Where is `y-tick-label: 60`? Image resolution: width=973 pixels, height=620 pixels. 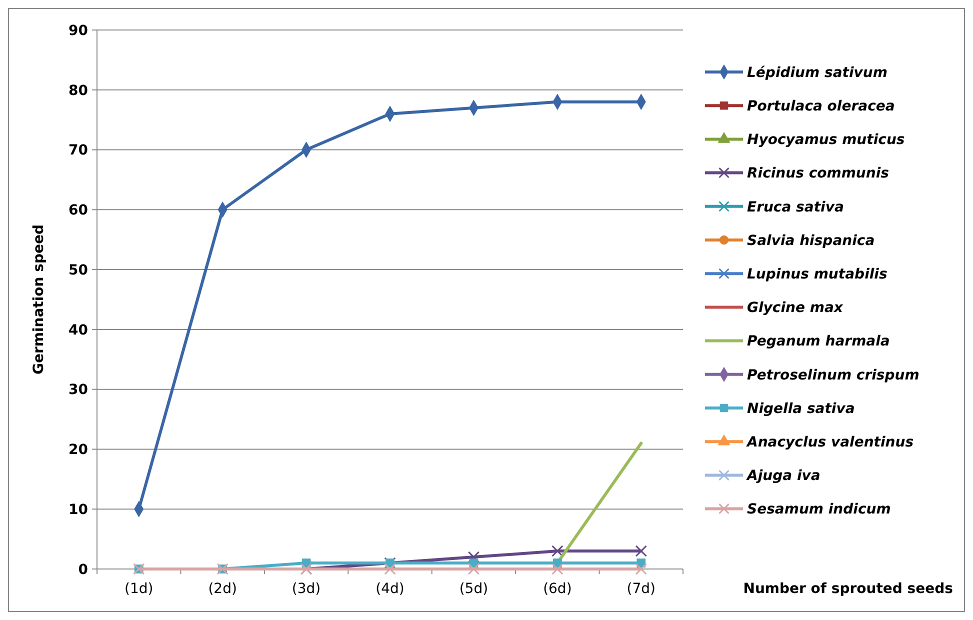 y-tick-label: 60 is located at coordinates (78, 210).